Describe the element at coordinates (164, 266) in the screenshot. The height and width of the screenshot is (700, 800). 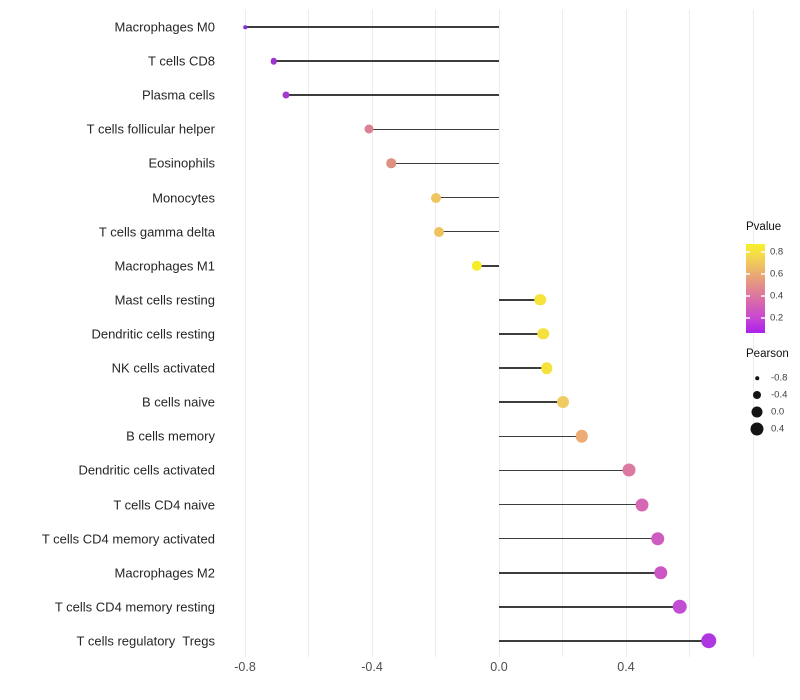
I see `category-label: Macrophages M1` at that location.